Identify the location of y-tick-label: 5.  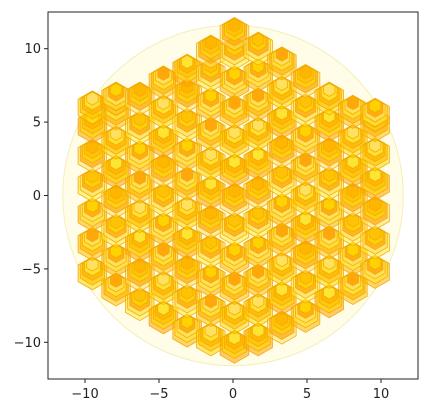
(37, 123).